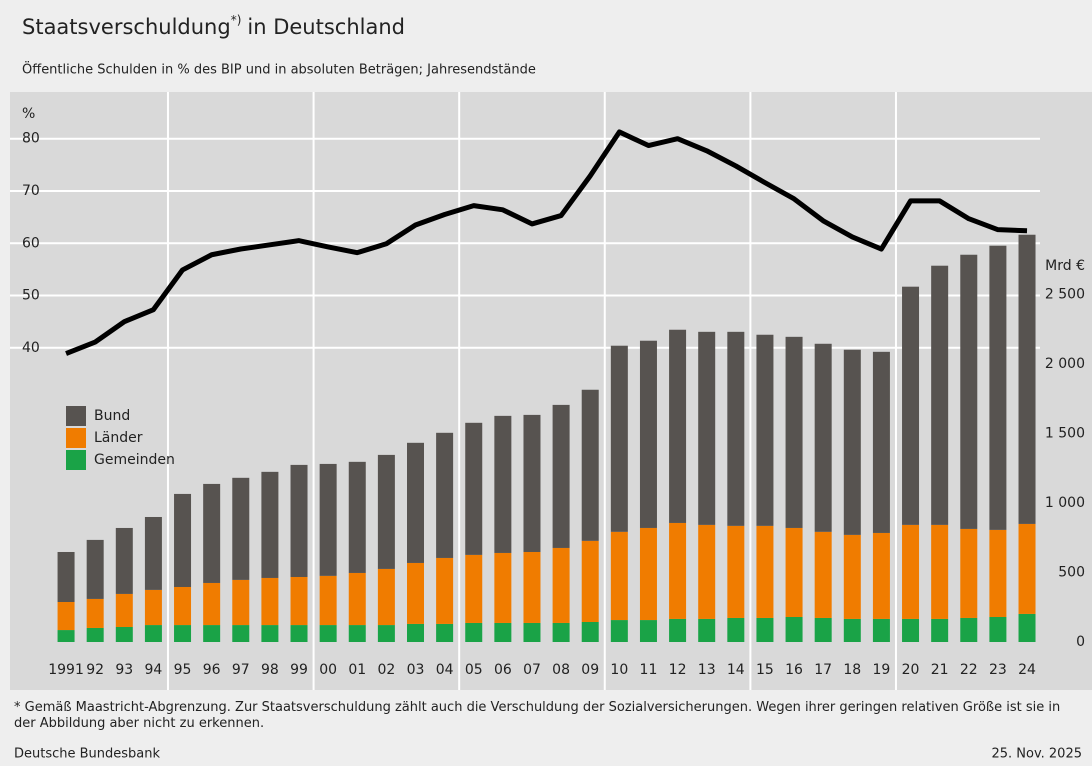 This screenshot has width=1092, height=766. What do you see at coordinates (95, 670) in the screenshot?
I see `x-tick-label: 92` at bounding box center [95, 670].